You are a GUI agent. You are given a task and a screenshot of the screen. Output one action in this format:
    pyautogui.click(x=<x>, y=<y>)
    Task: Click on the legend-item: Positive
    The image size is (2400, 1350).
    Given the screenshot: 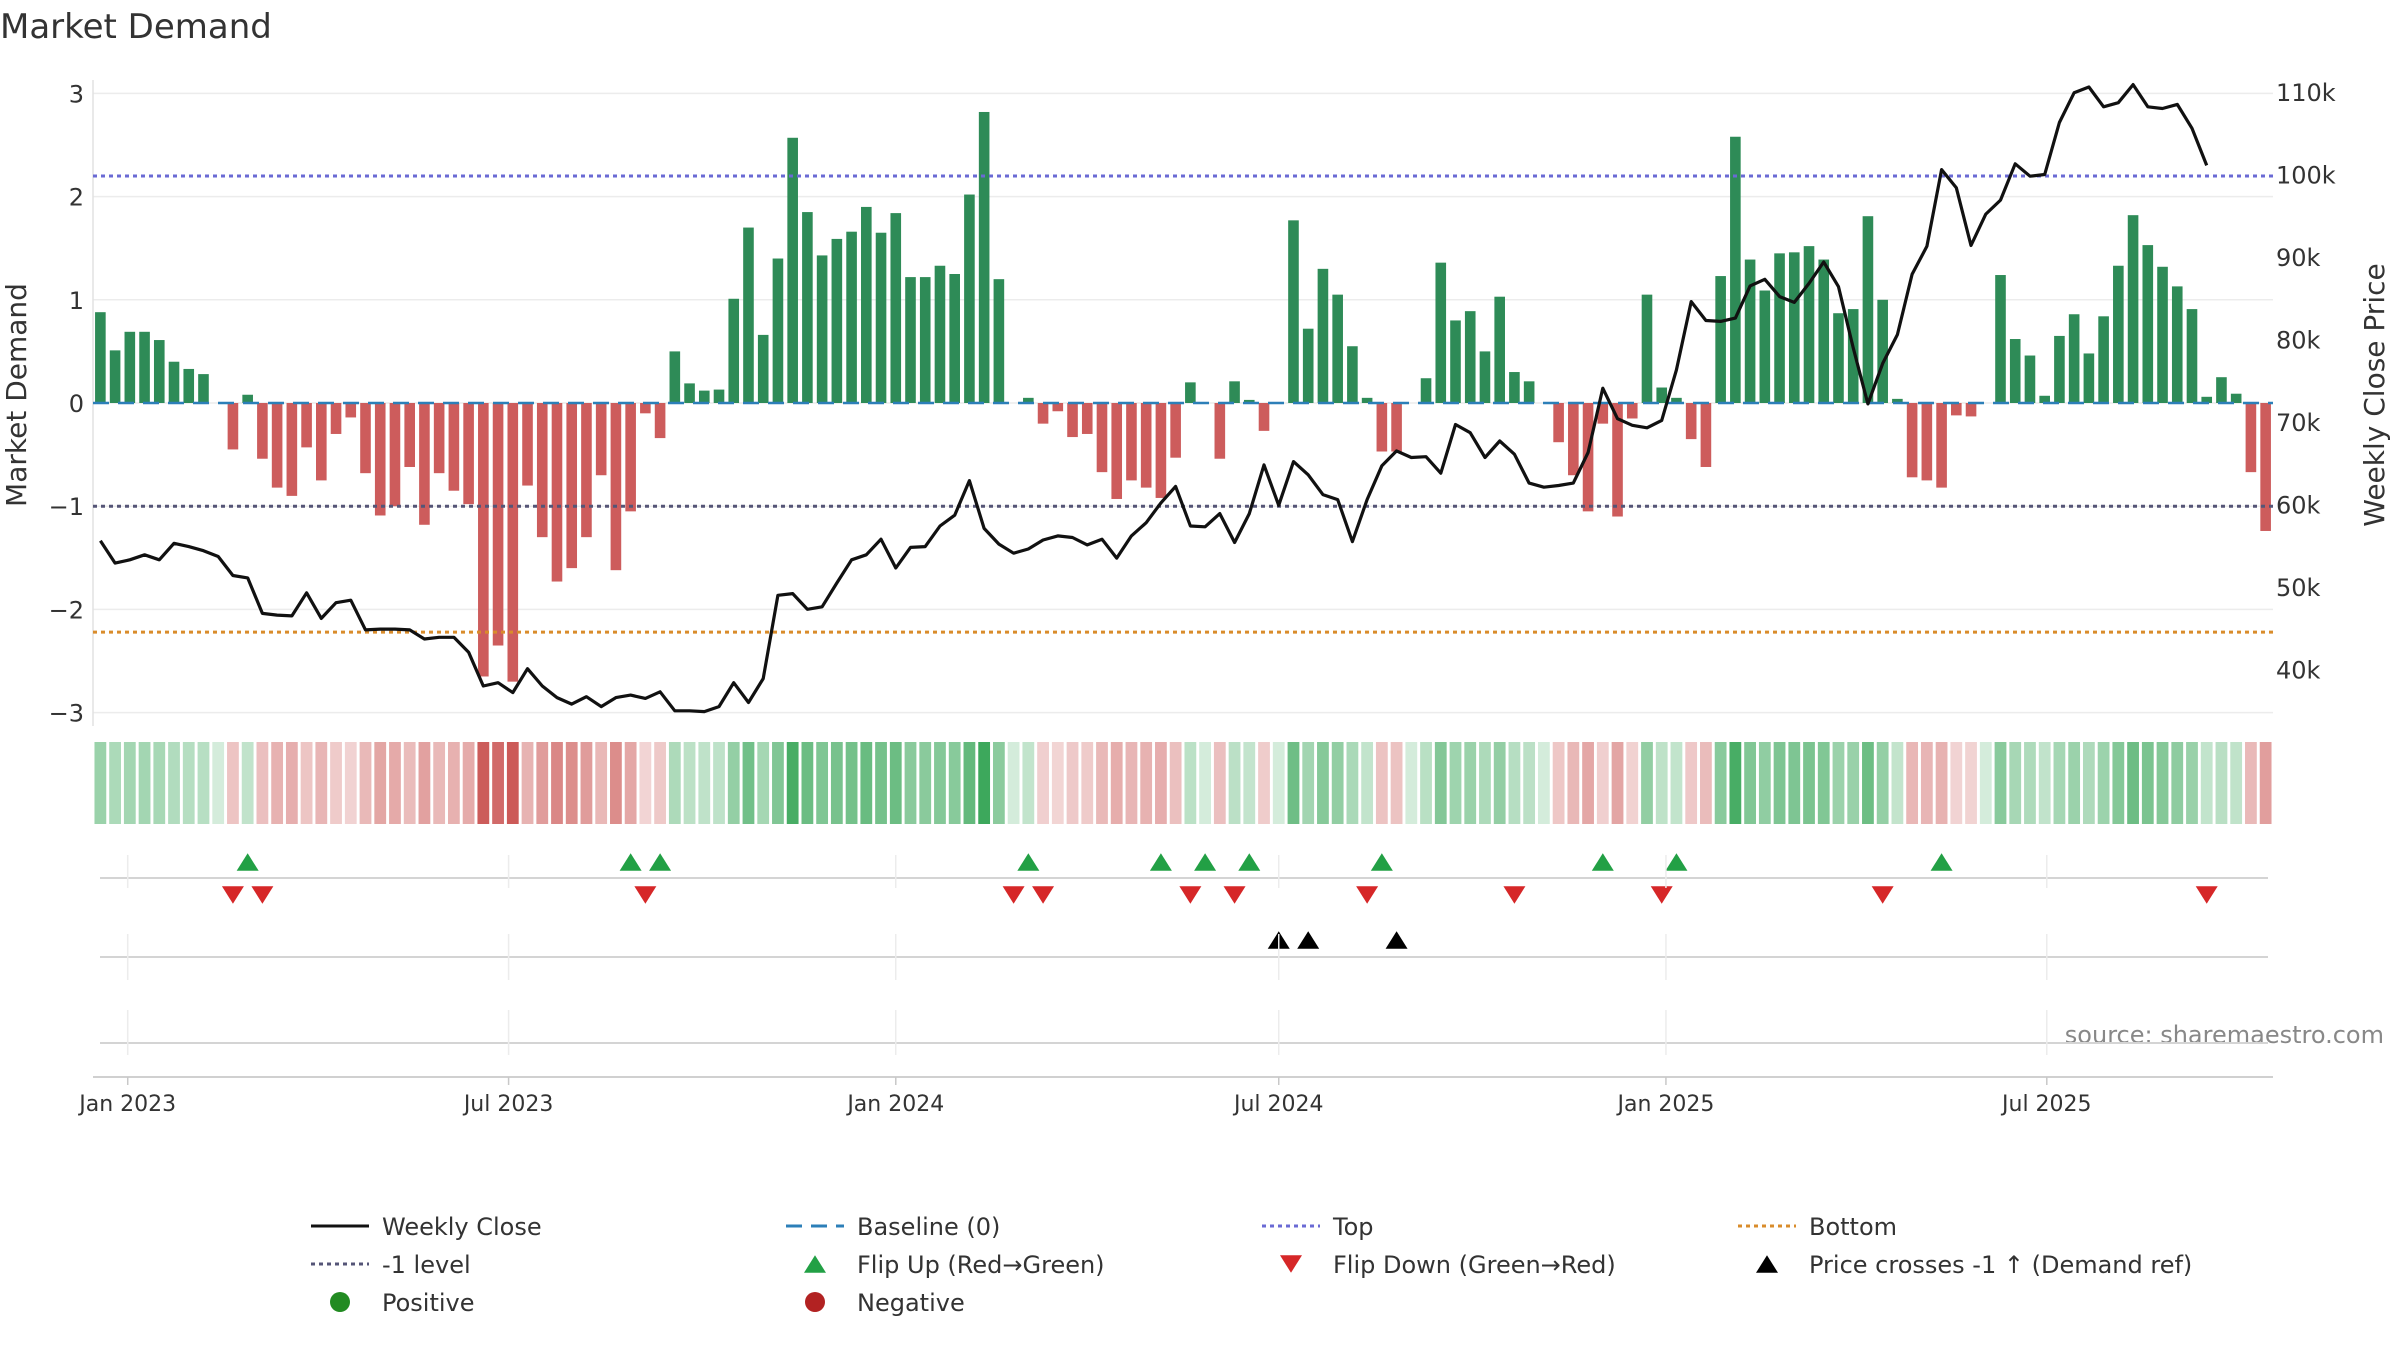 What is the action you would take?
    pyautogui.click(x=402, y=1303)
    